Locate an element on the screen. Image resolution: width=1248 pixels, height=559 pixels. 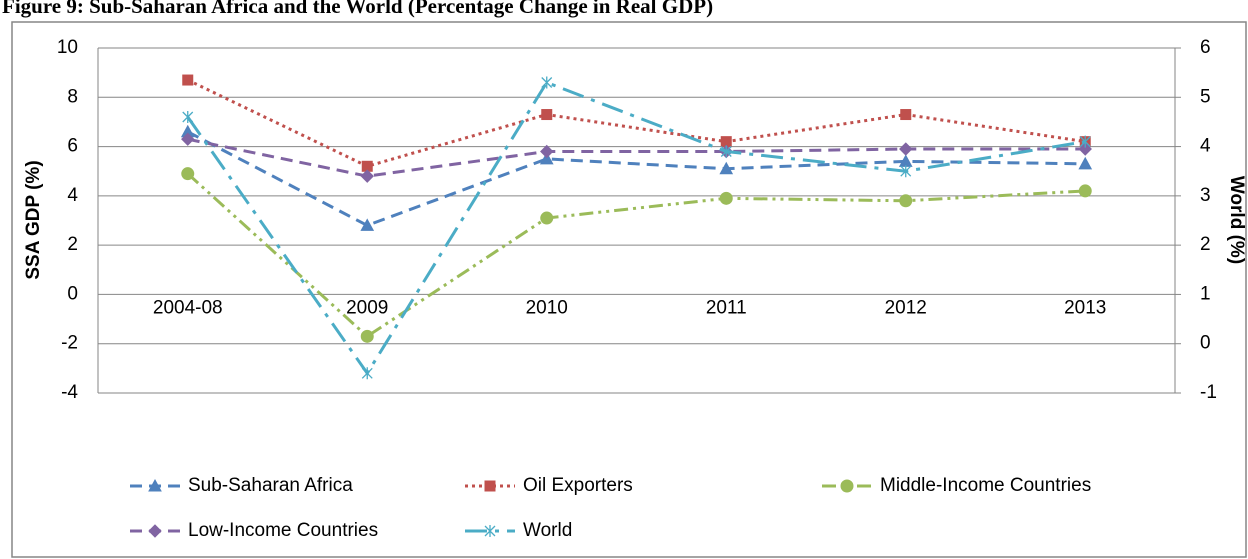
legend-label: World is located at coordinates (547, 530).